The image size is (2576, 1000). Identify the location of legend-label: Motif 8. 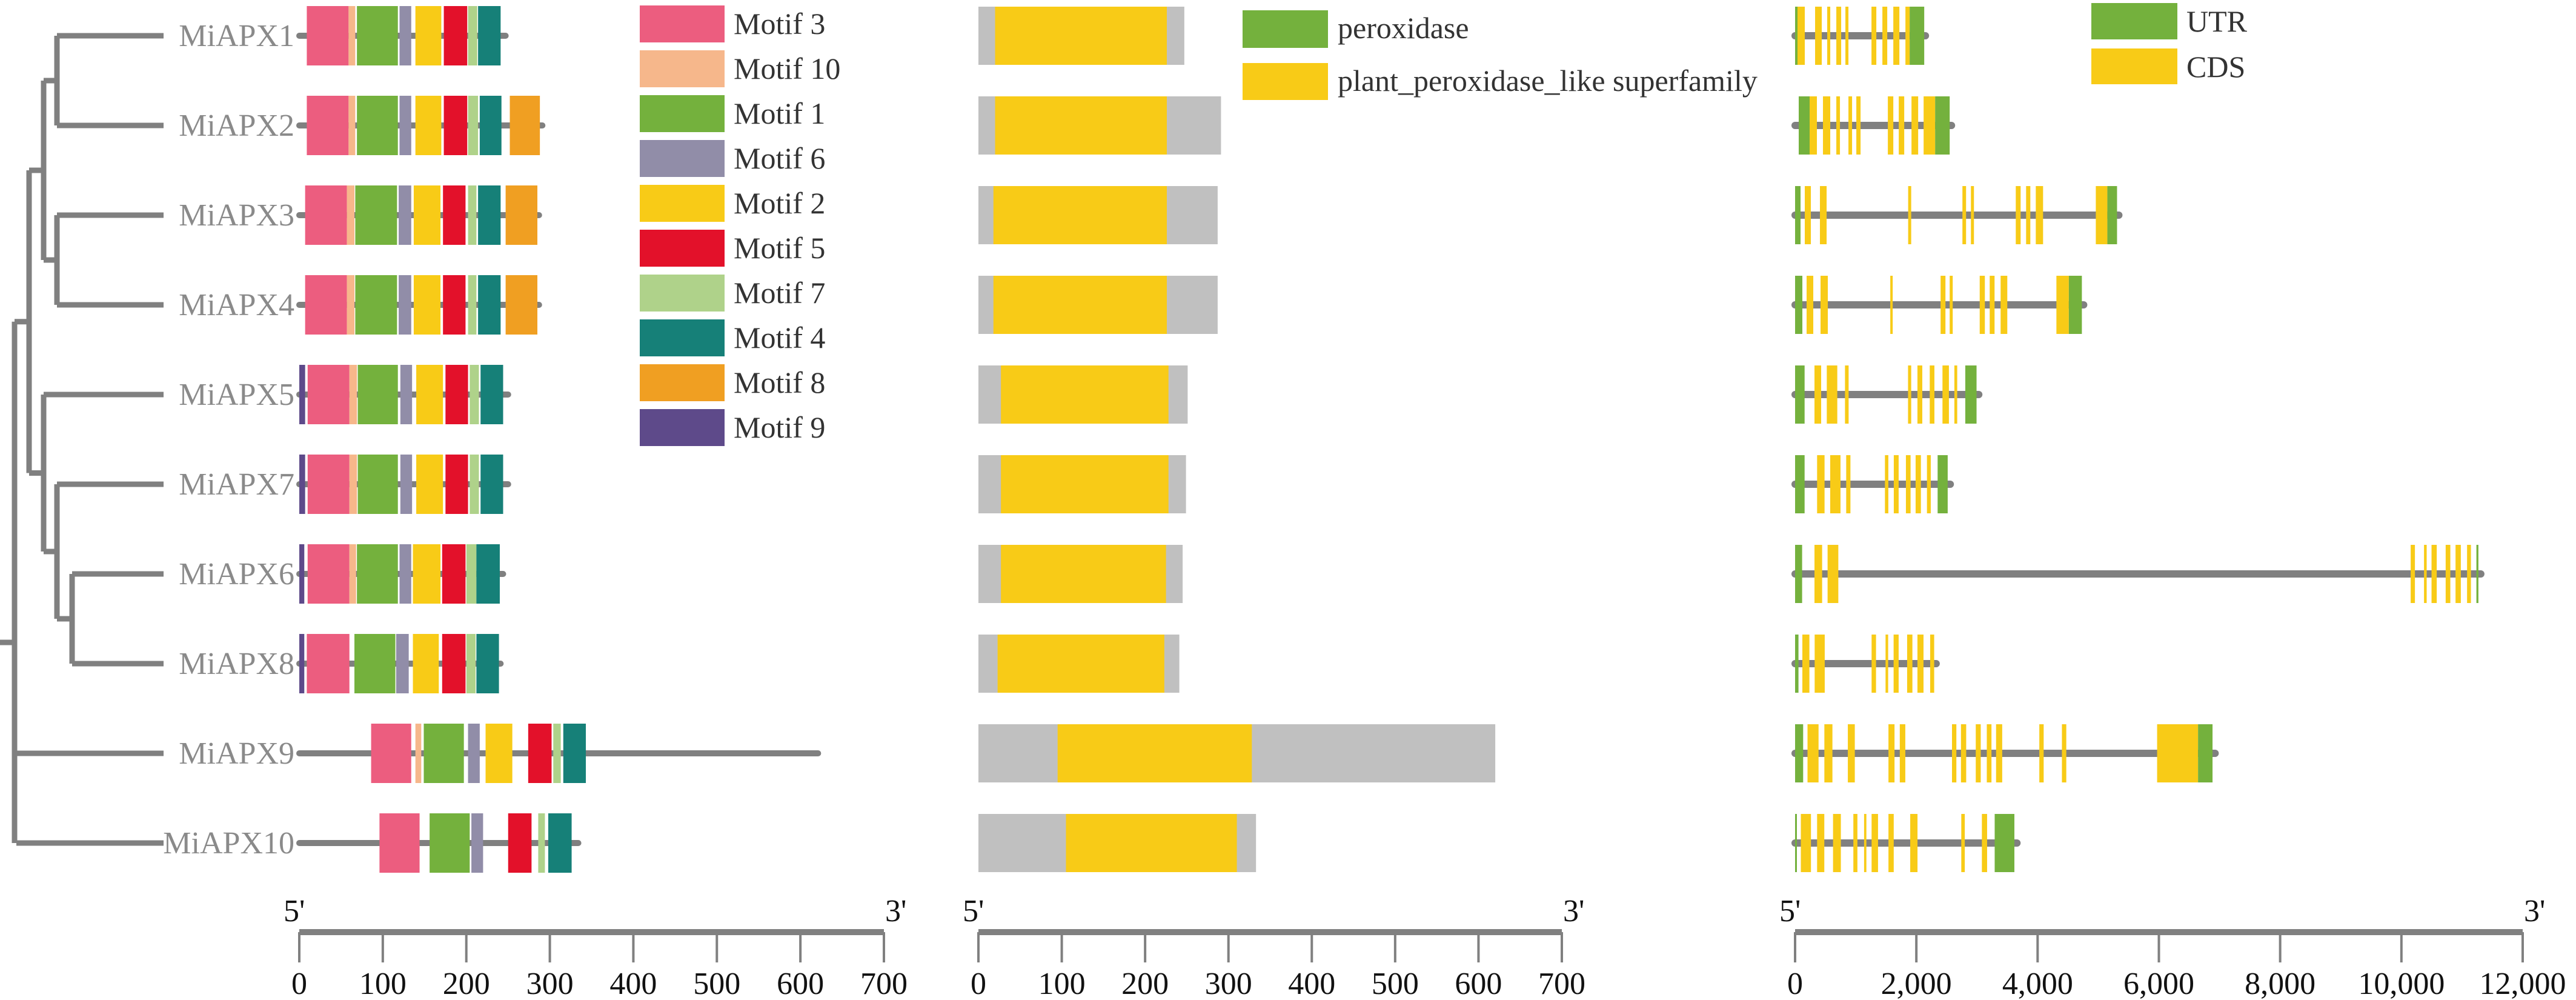
(780, 382).